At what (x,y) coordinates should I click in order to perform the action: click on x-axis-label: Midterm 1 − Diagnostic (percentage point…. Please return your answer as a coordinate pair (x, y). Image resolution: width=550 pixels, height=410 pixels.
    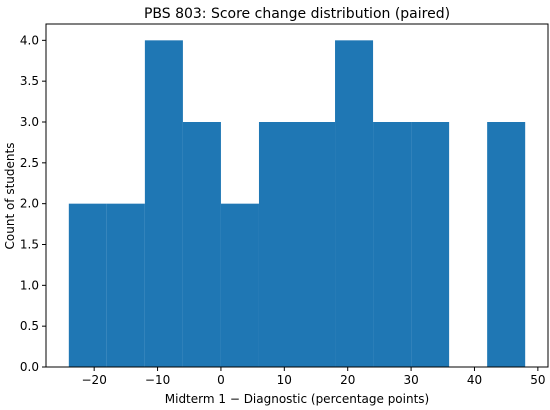
    Looking at the image, I should click on (297, 399).